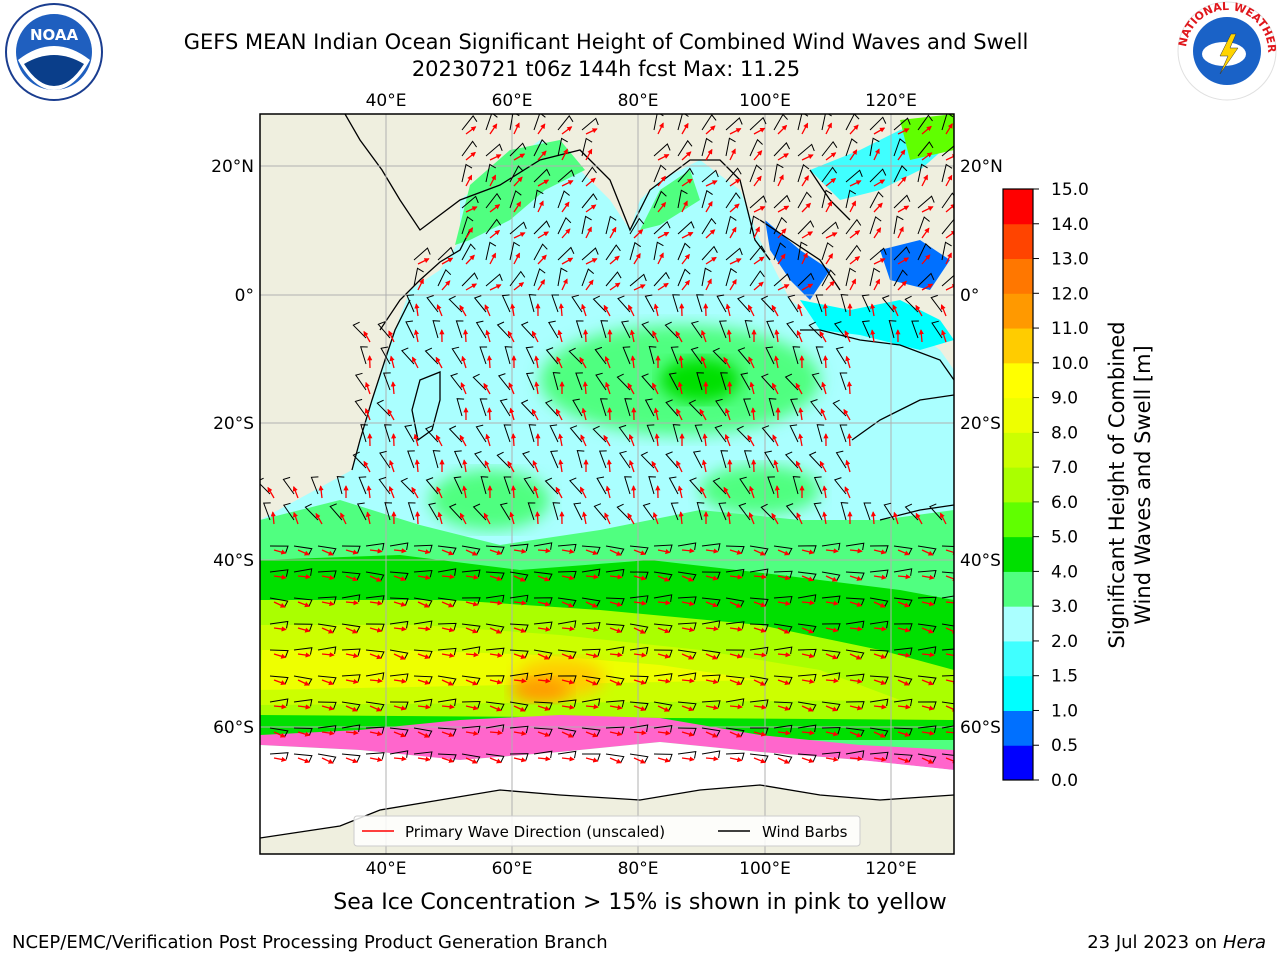  Describe the element at coordinates (1143, 485) in the screenshot. I see `colorbar-label-line2: Wind Waves and Swell [m]` at that location.